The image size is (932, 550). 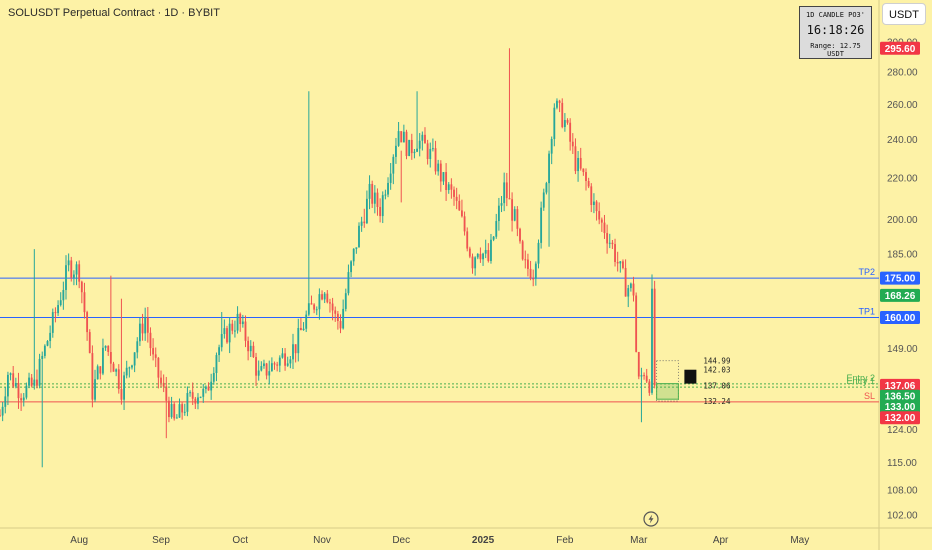 What do you see at coordinates (483, 540) in the screenshot?
I see `time-tick-label: 2025` at bounding box center [483, 540].